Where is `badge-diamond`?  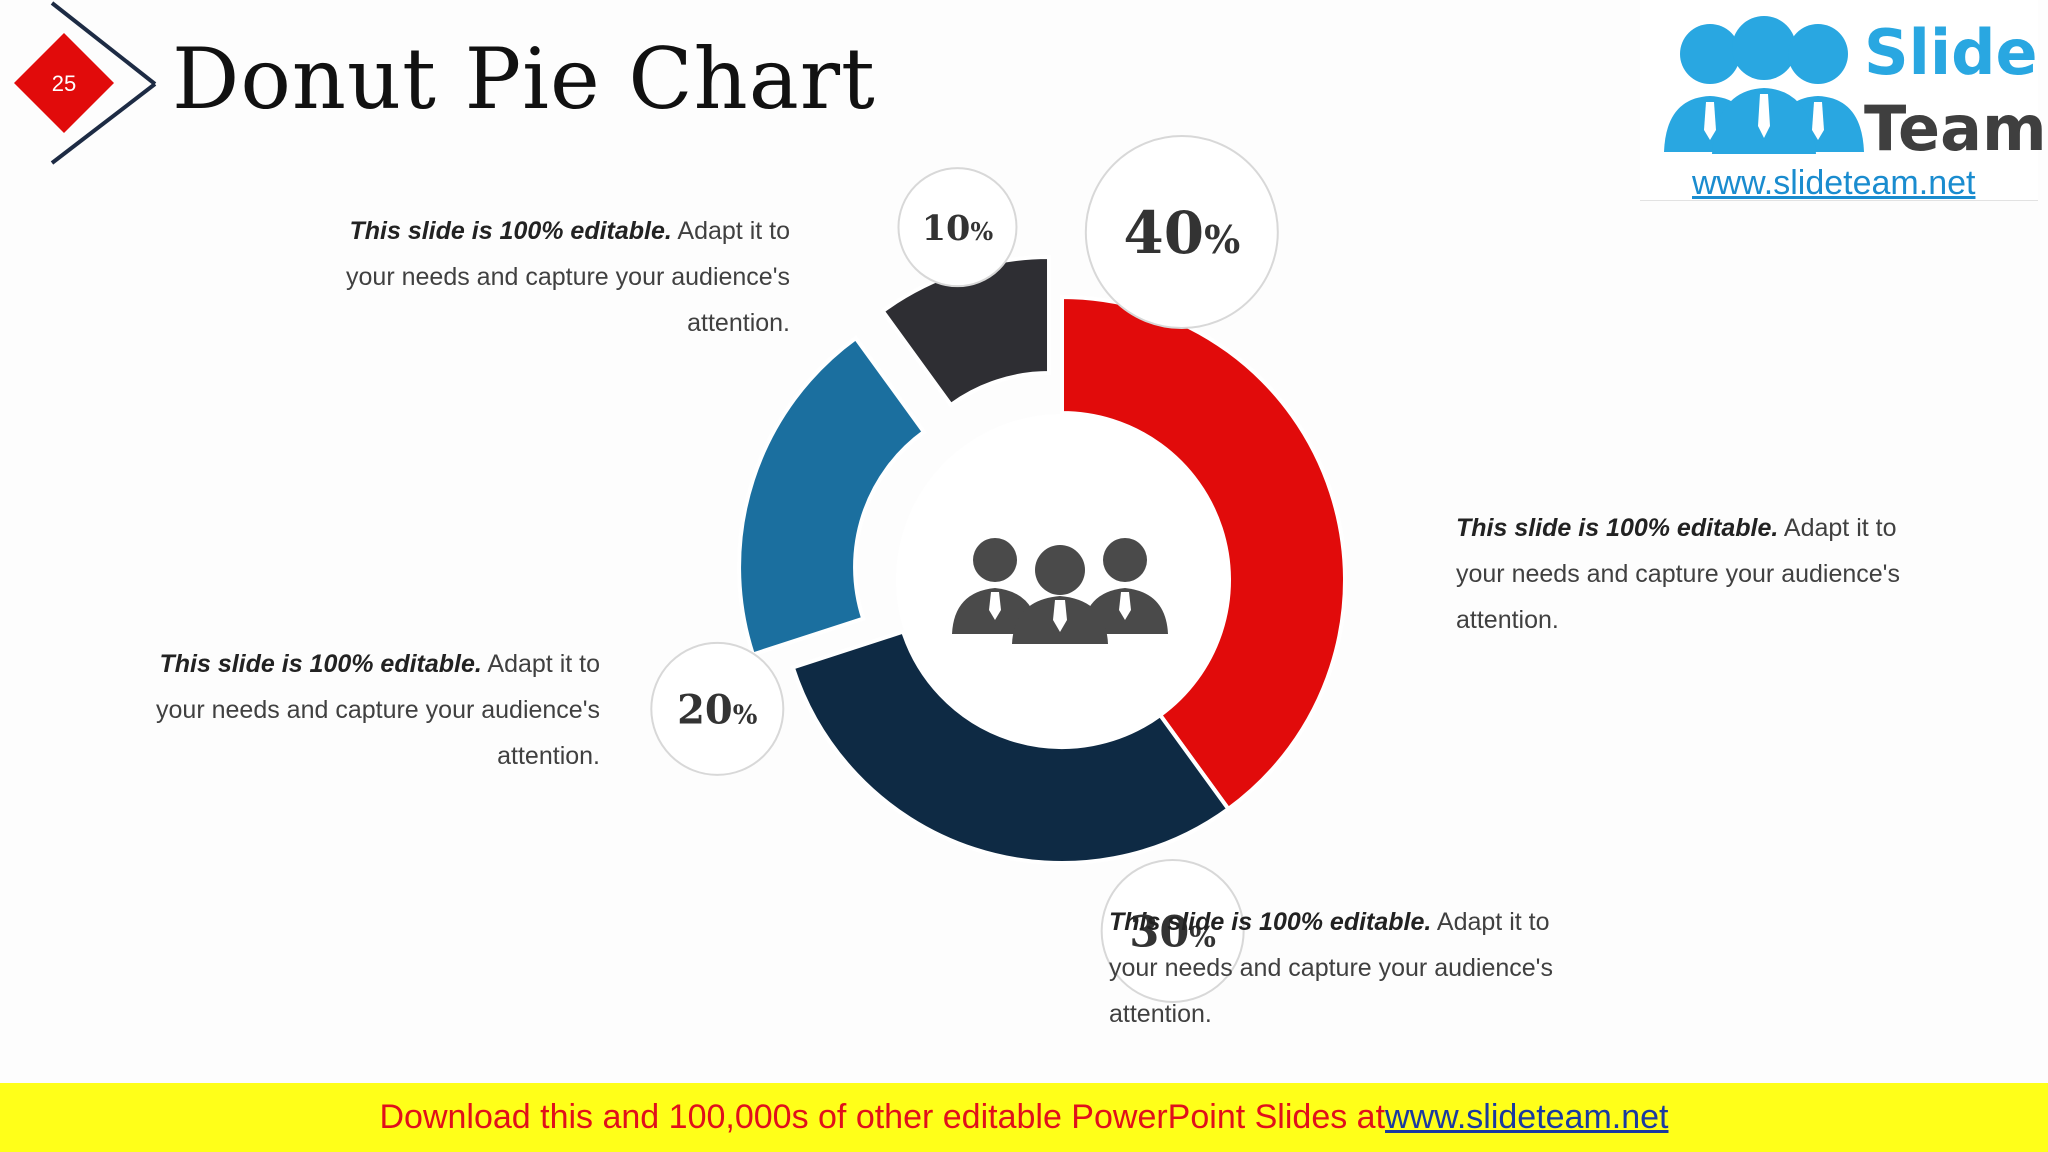
badge-diamond is located at coordinates (64, 83).